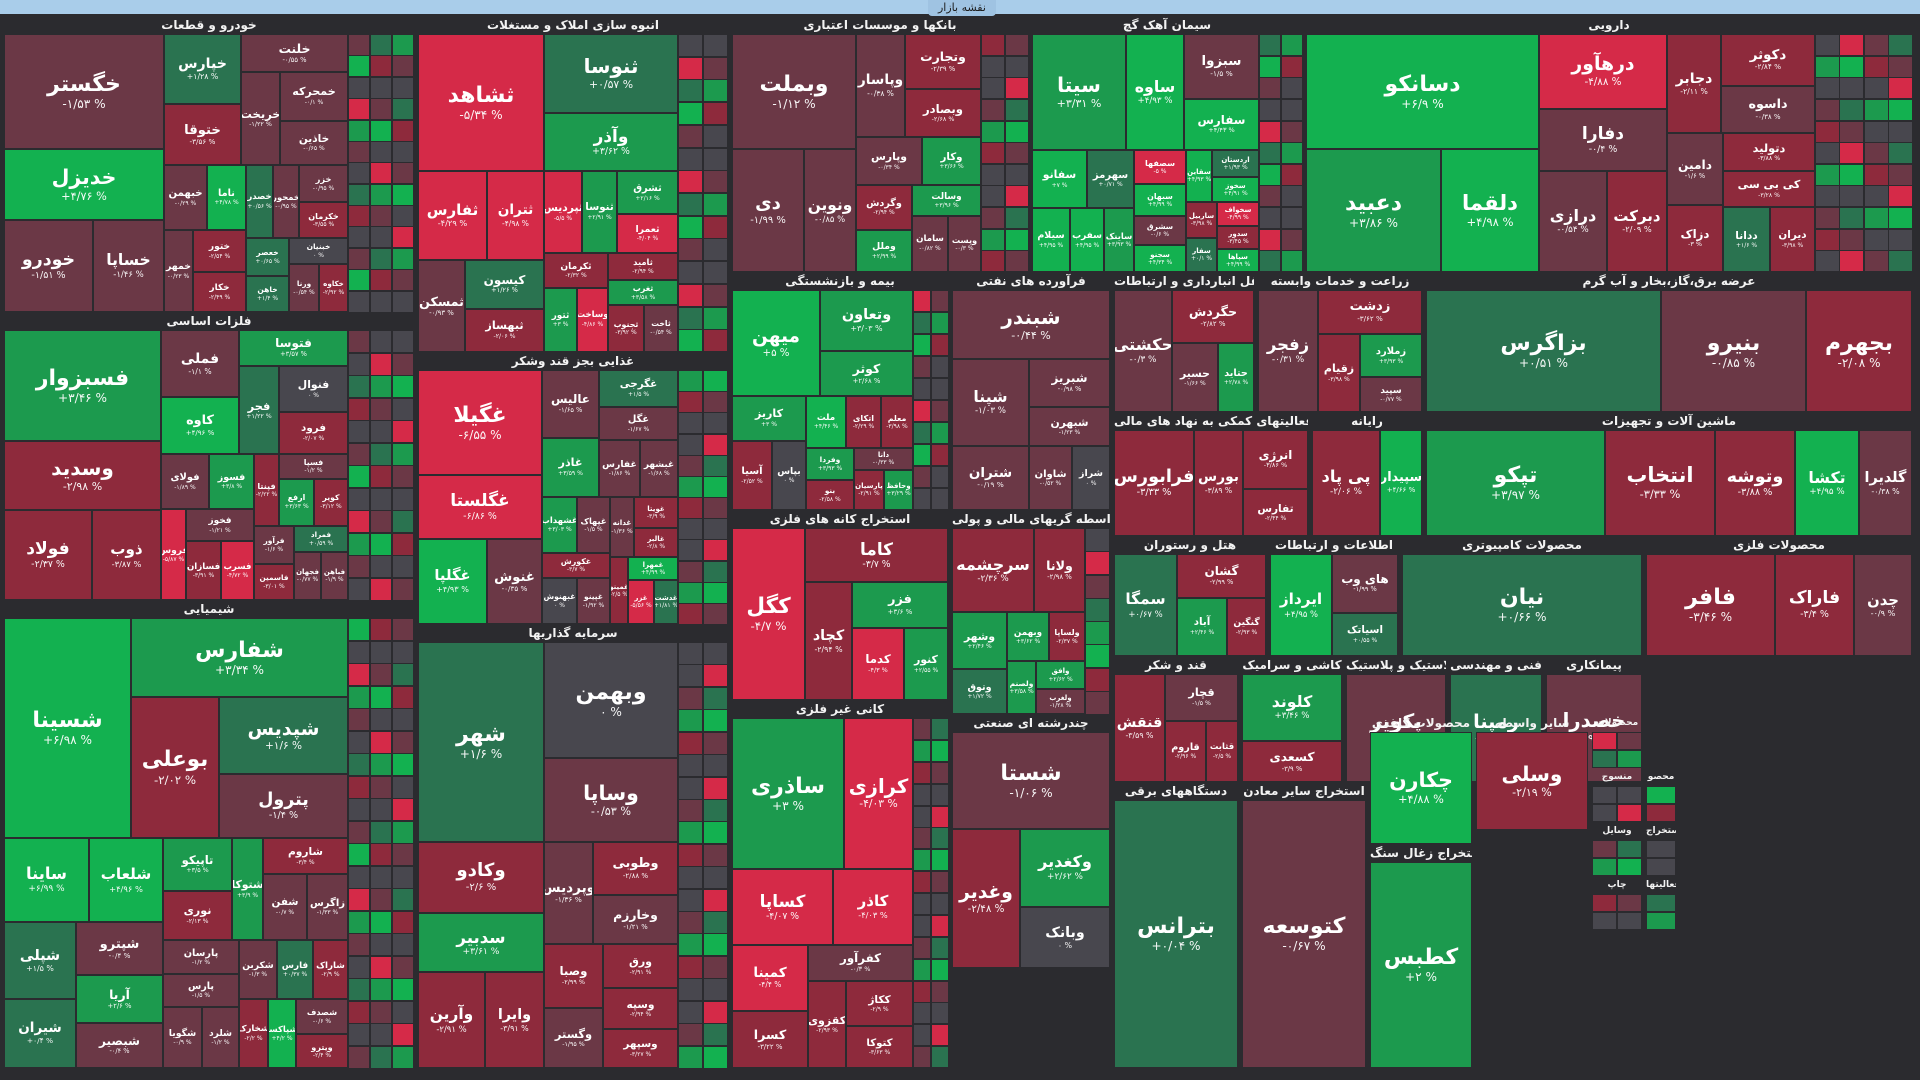  What do you see at coordinates (1694, 83) in the screenshot?
I see `stock-tile: دجابر -۲/۱۱ %` at bounding box center [1694, 83].